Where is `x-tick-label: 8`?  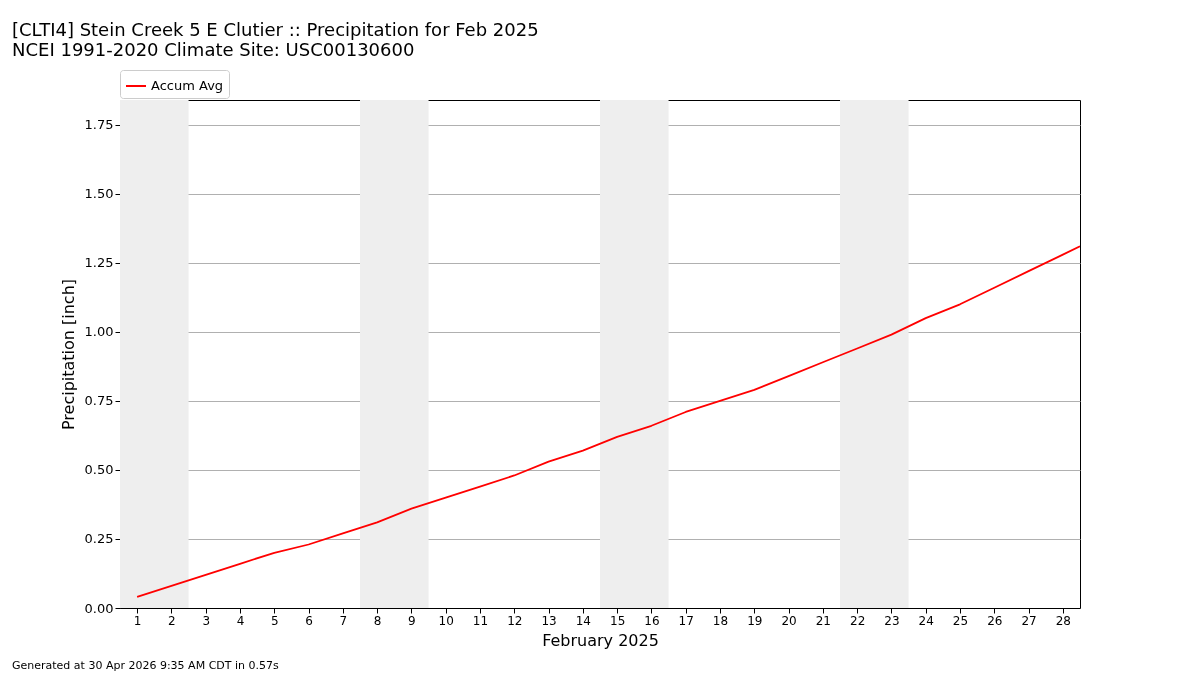 x-tick-label: 8 is located at coordinates (377, 620).